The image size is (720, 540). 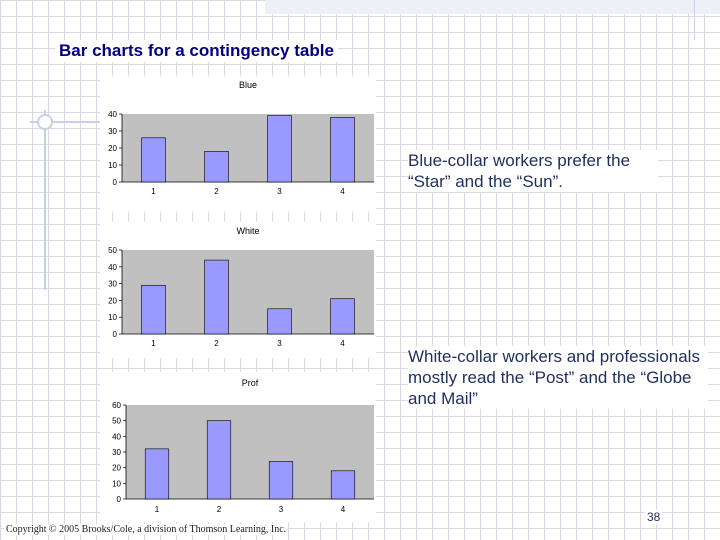 What do you see at coordinates (116, 405) in the screenshot?
I see `prof-ytick-label: 60` at bounding box center [116, 405].